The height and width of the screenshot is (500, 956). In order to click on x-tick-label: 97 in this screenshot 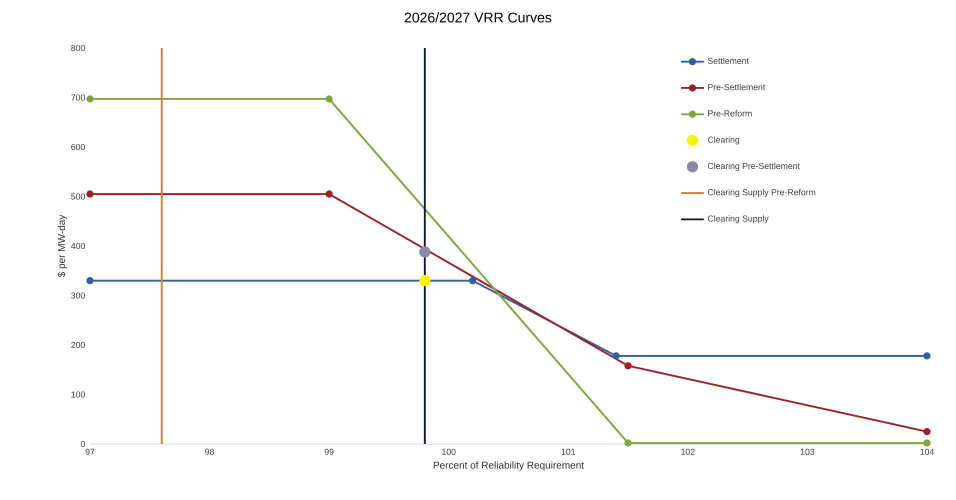, I will do `click(90, 451)`.